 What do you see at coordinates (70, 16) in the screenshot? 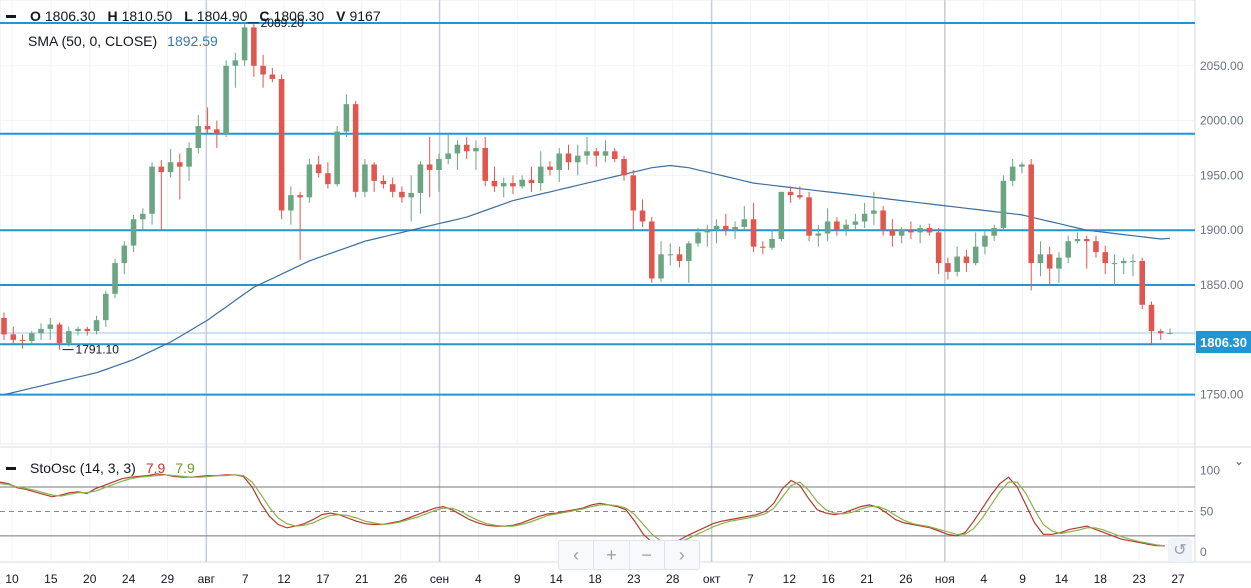
I see `open-value: 1806.30` at bounding box center [70, 16].